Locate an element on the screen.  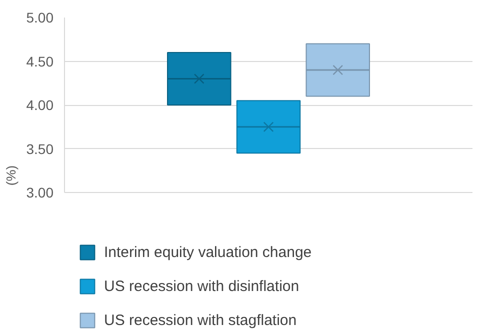
y-tick-label: 3.00 is located at coordinates (40, 192).